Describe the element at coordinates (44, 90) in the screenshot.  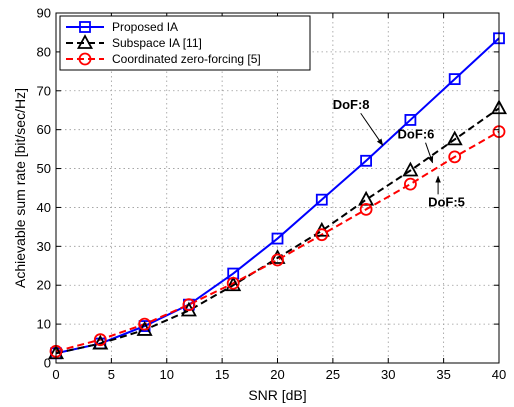
I see `y-tick-label: 70` at that location.